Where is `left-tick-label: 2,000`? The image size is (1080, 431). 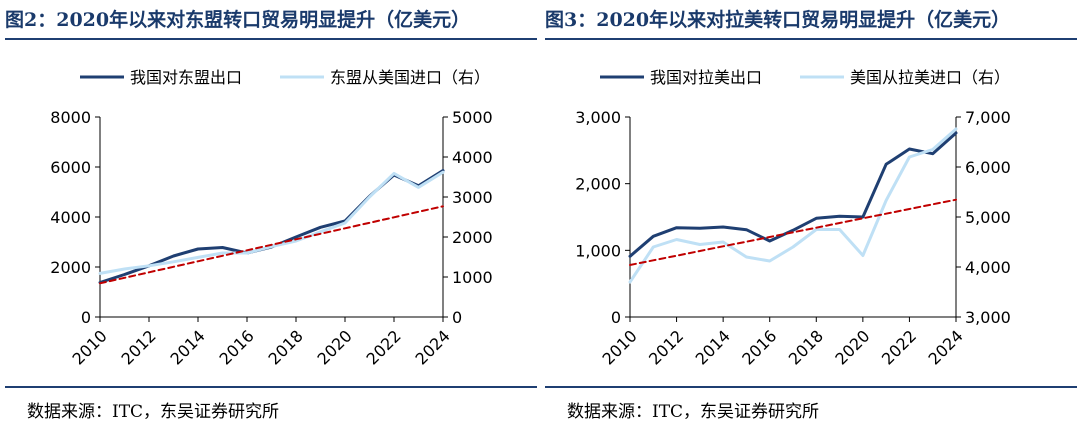 left-tick-label: 2,000 is located at coordinates (598, 184).